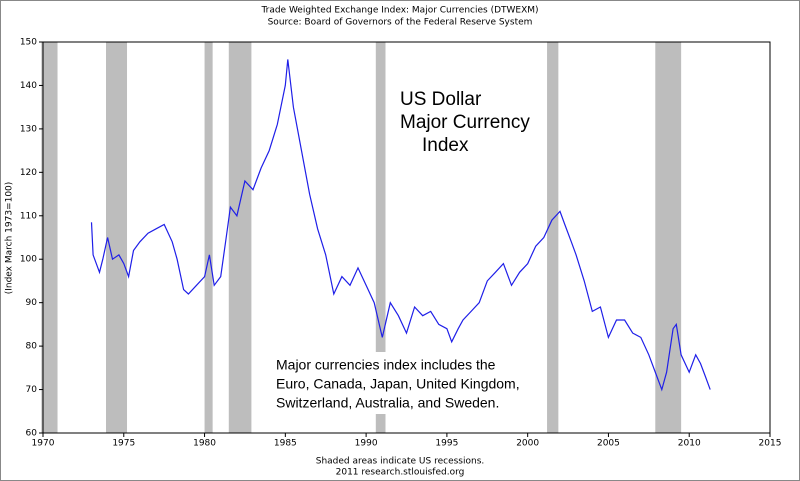  What do you see at coordinates (285, 444) in the screenshot?
I see `x-tick-label: 1985` at bounding box center [285, 444].